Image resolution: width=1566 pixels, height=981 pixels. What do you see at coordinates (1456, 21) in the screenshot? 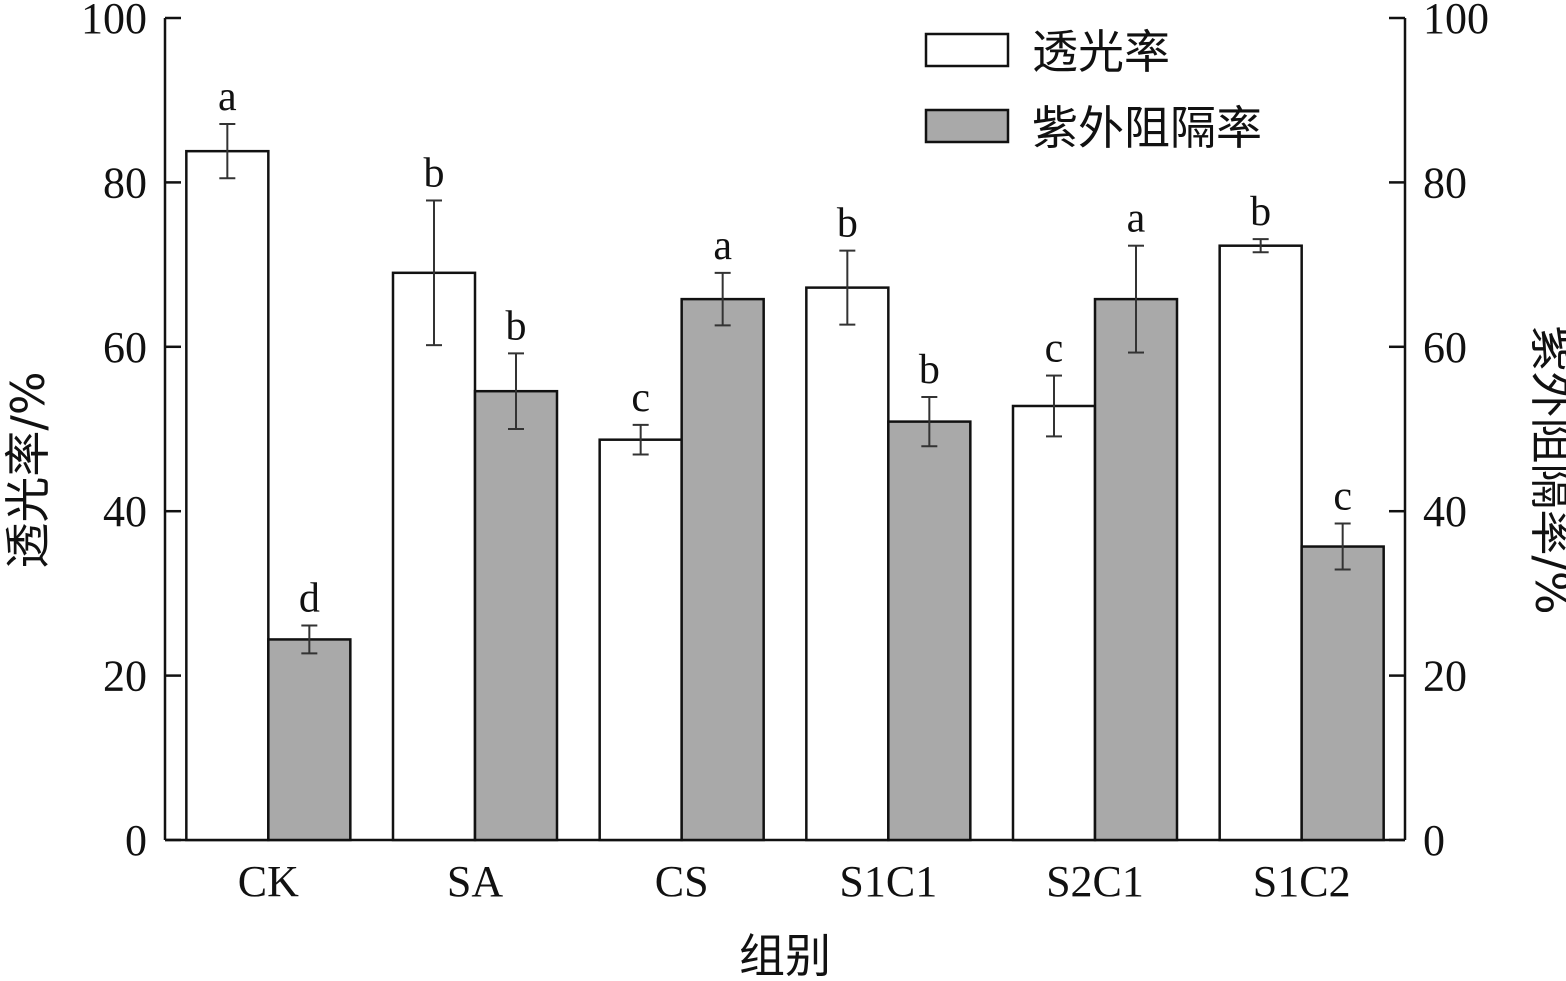
I see `y-tick-label-right: 100` at bounding box center [1456, 21].